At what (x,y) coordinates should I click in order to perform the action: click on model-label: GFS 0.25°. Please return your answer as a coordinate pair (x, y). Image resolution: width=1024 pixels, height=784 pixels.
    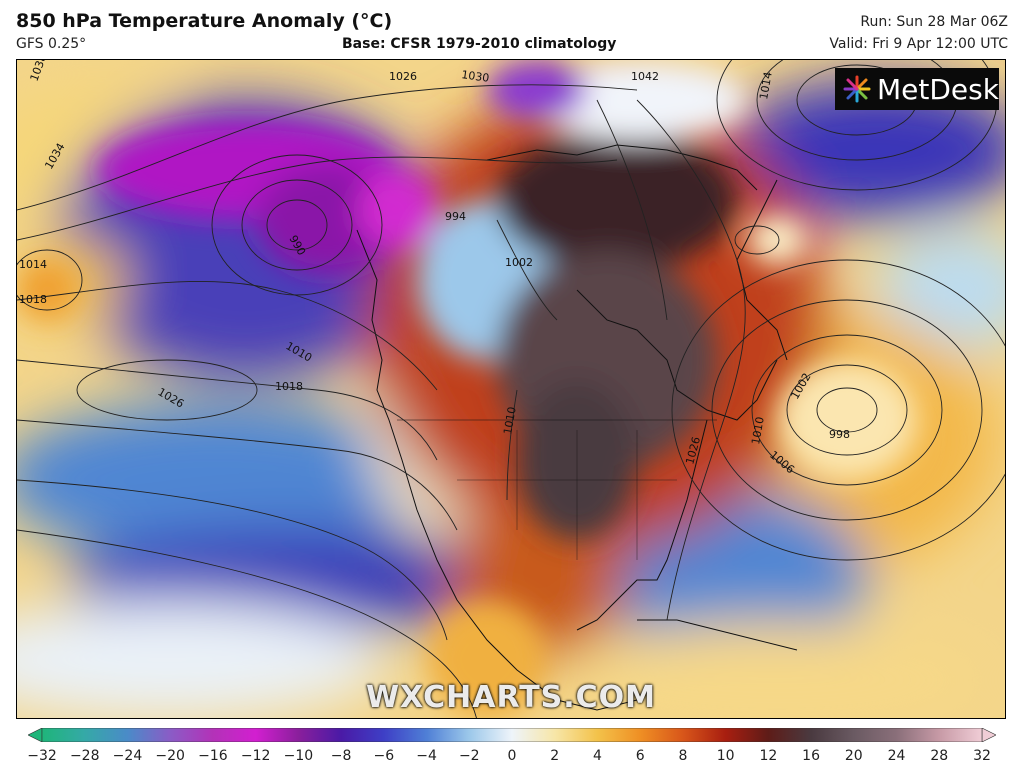
    Looking at the image, I should click on (51, 44).